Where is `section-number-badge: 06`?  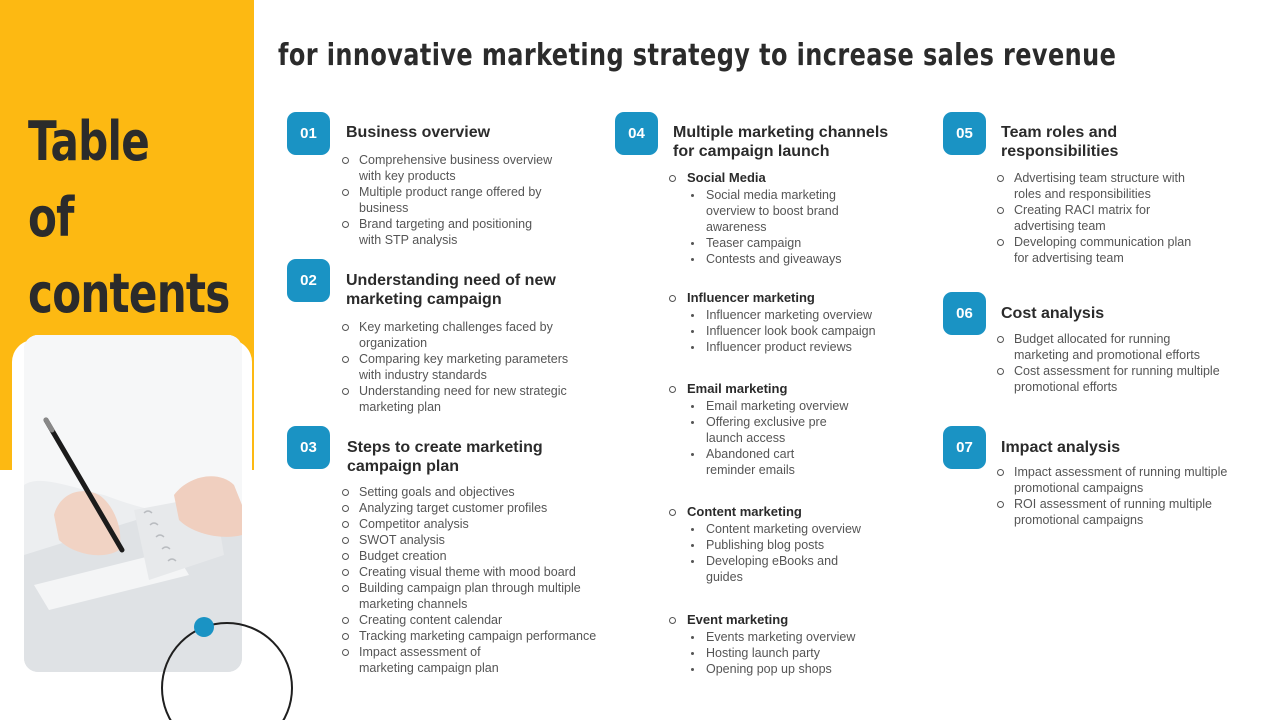 section-number-badge: 06 is located at coordinates (964, 313).